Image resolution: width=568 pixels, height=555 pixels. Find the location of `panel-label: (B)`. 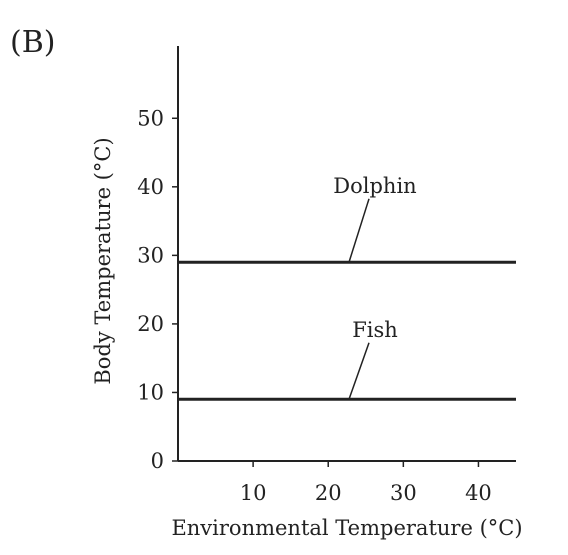

panel-label: (B) is located at coordinates (32, 42).